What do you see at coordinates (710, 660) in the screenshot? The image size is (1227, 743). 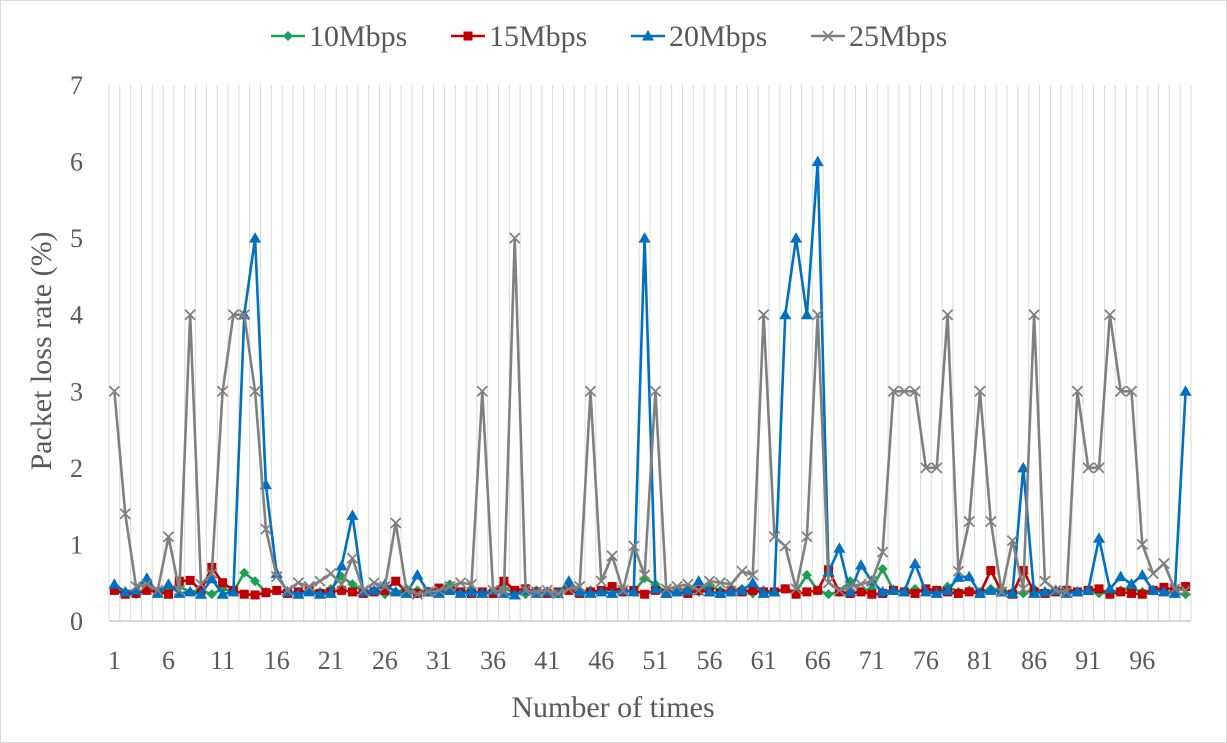 I see `x-tick-label: 56` at bounding box center [710, 660].